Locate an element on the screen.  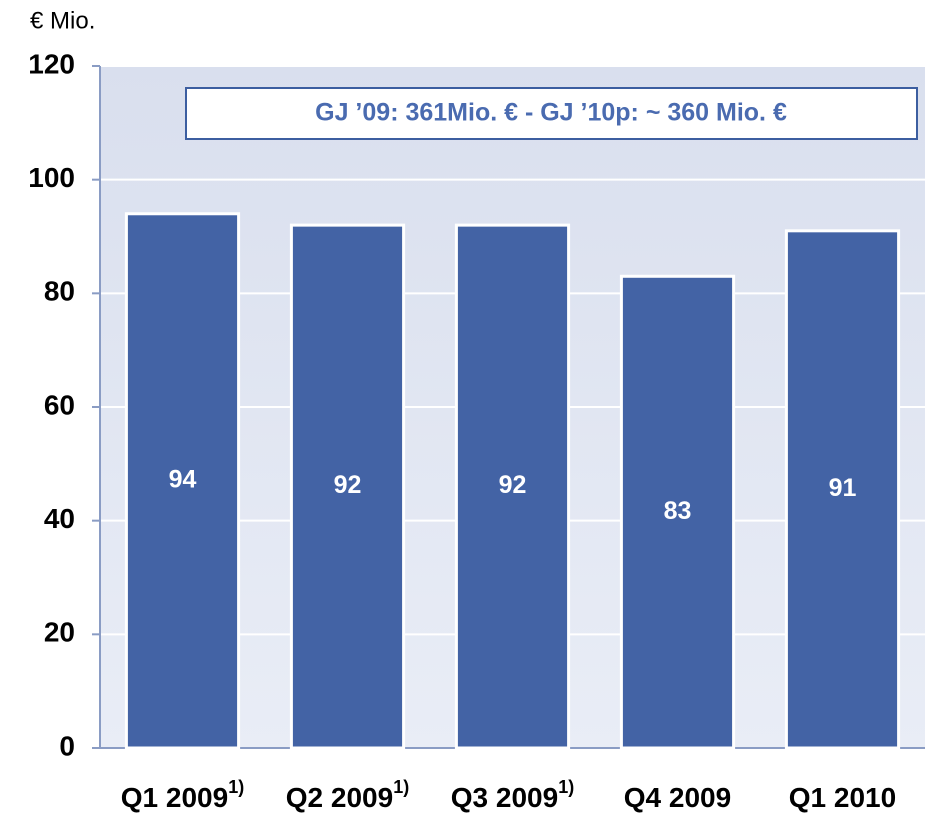
x-tick-label: Q4 2009 is located at coordinates (677, 797).